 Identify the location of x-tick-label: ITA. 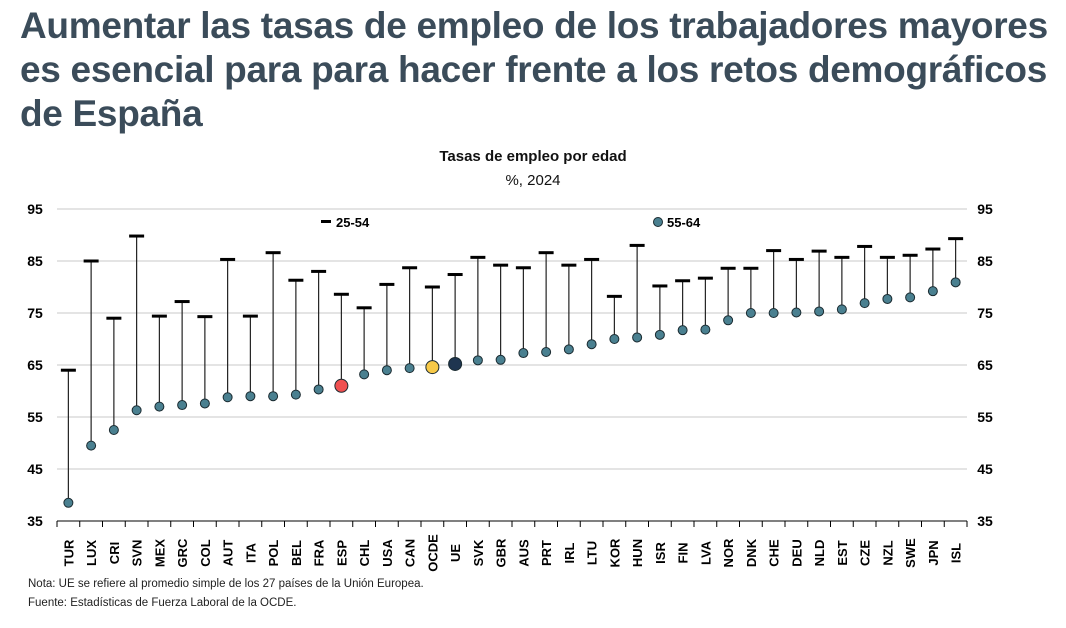
(250, 552).